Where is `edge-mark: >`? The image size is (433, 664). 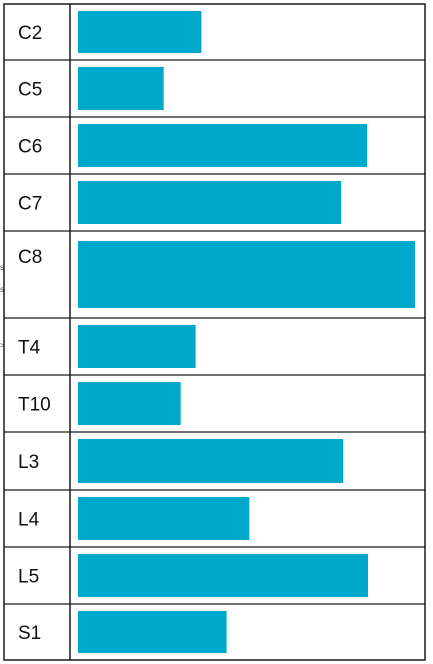 edge-mark: > is located at coordinates (2, 345).